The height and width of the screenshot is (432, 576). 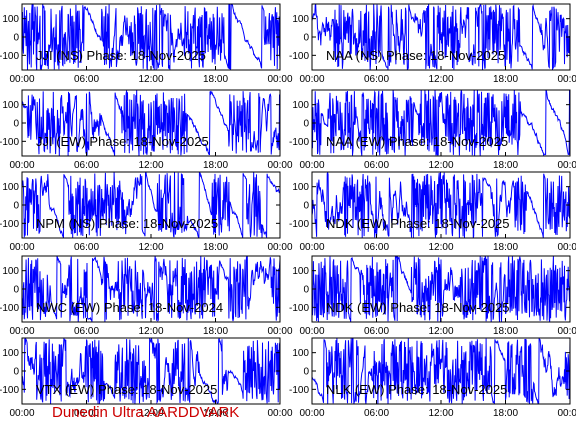 I want to click on chart-title: NPM (NS) Phase: 18-Nov-2025, so click(x=127, y=223).